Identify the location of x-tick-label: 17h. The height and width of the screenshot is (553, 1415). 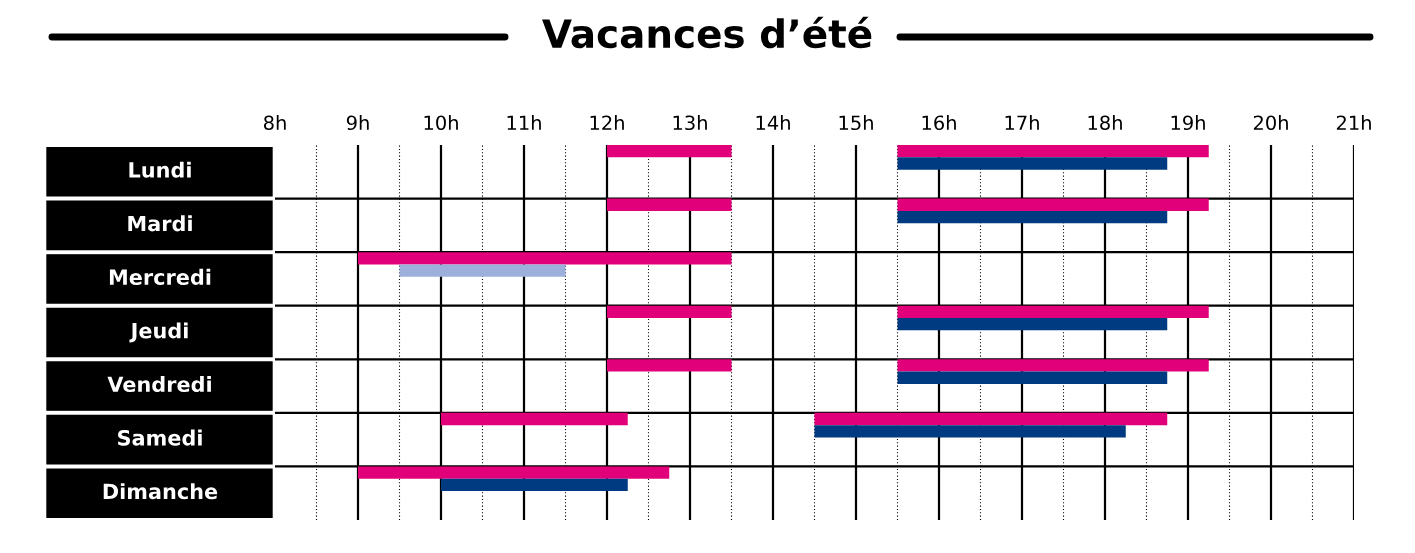
(1022, 122).